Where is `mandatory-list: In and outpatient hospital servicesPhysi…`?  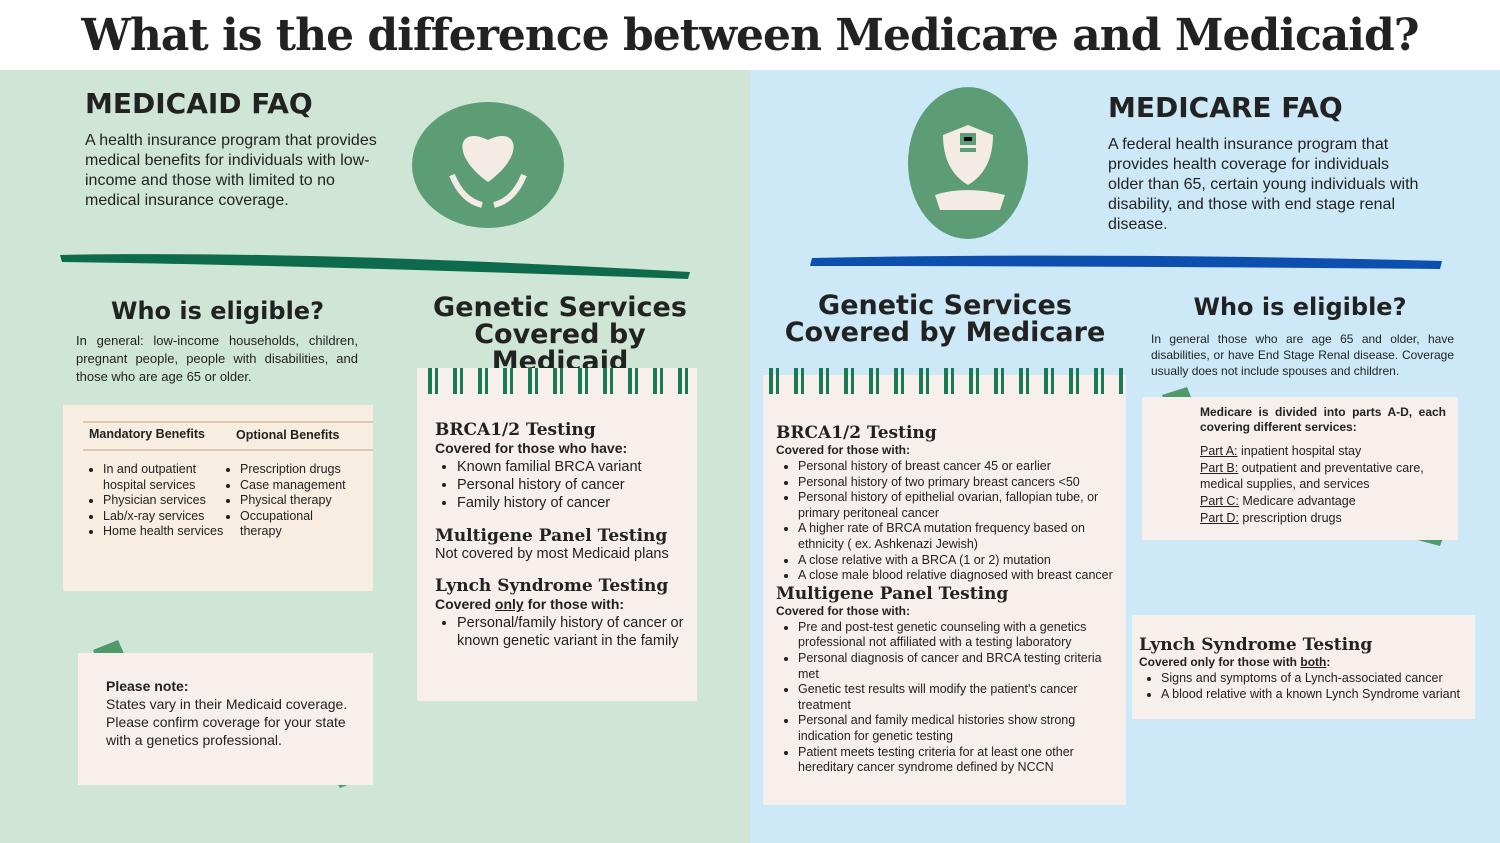 mandatory-list: In and outpatient hospital servicesPhysi… is located at coordinates (156, 501).